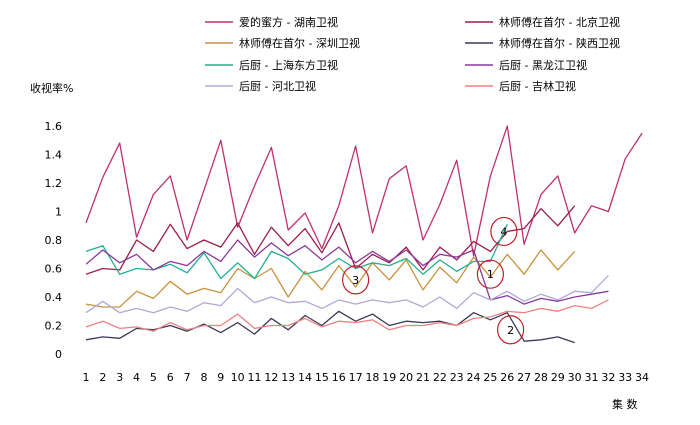 The image size is (700, 425). Describe the element at coordinates (608, 377) in the screenshot. I see `x-tick-label: 32` at that location.